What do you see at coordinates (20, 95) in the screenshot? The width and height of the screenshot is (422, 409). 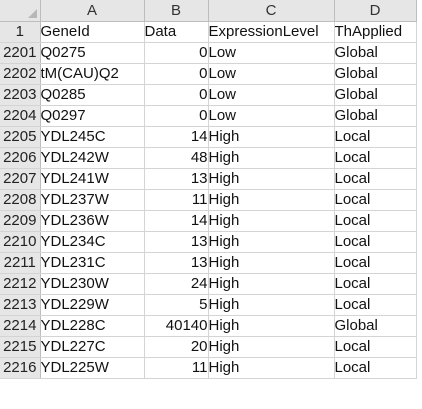 I see `row-header: 2203` at bounding box center [20, 95].